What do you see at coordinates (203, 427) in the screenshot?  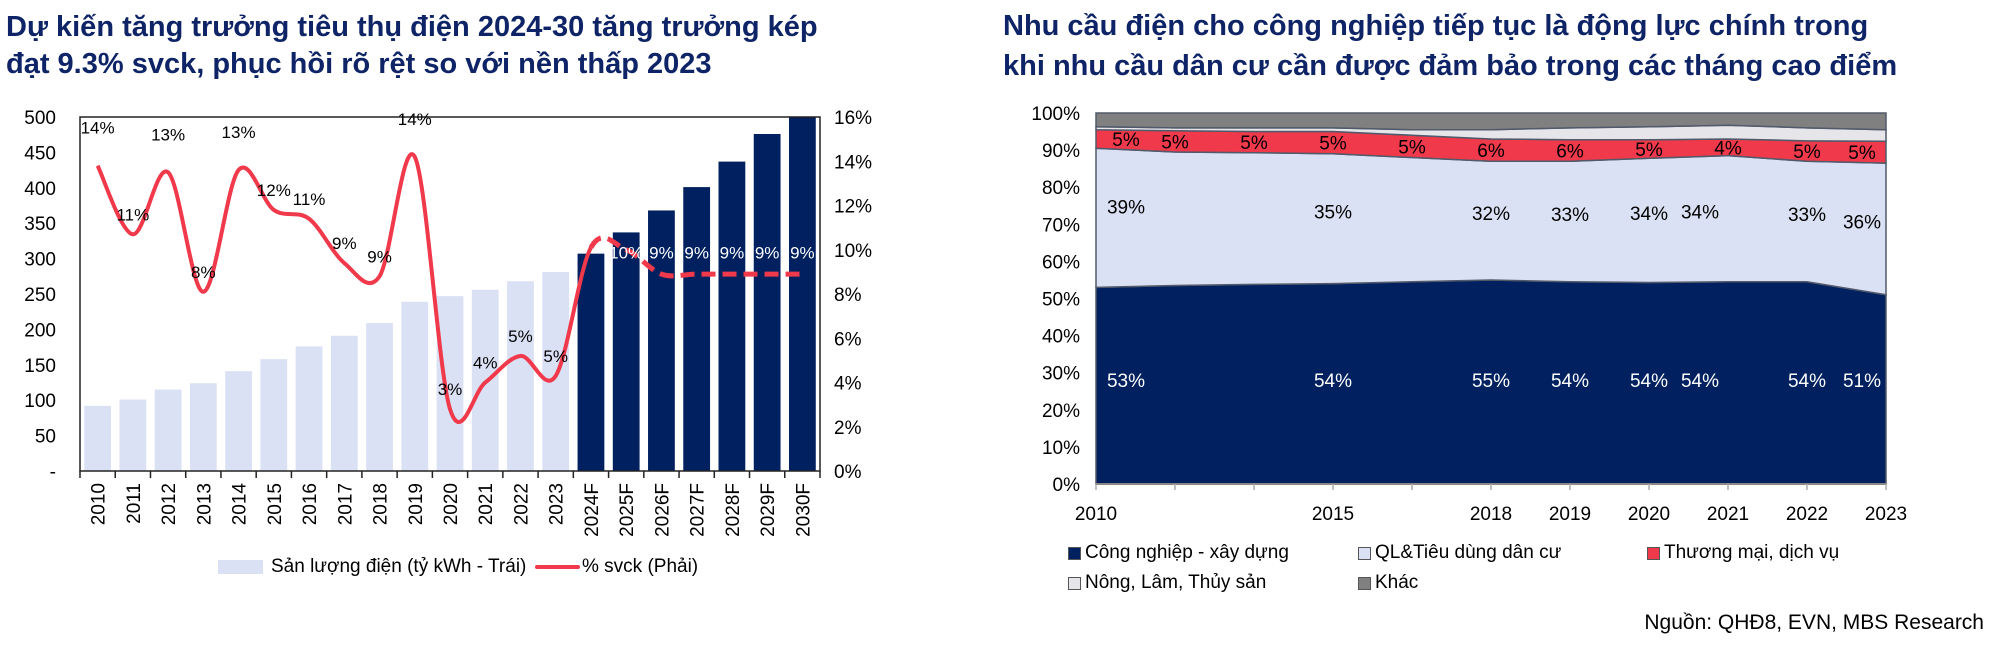 I see `bar-2013` at bounding box center [203, 427].